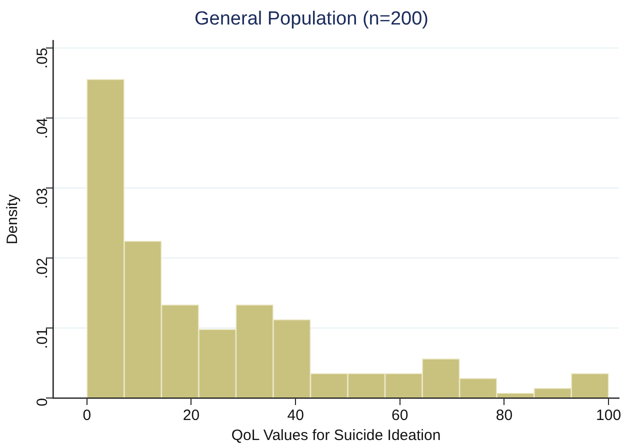 The image size is (627, 447). I want to click on y-tick-label: 0, so click(43, 402).